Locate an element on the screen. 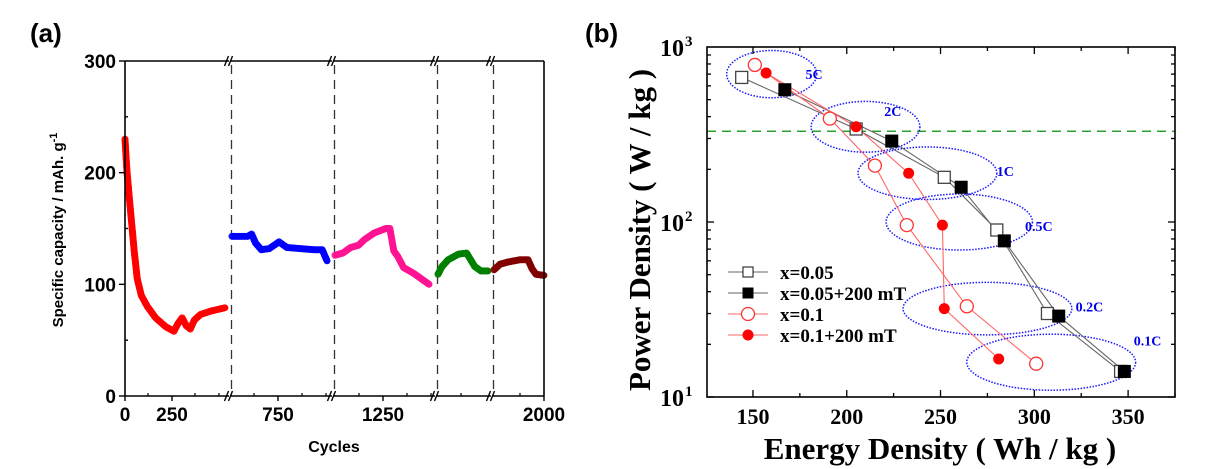 The height and width of the screenshot is (469, 1213). panel-a-ylabel: Specific capacity / mAh. g-1 is located at coordinates (57, 230).